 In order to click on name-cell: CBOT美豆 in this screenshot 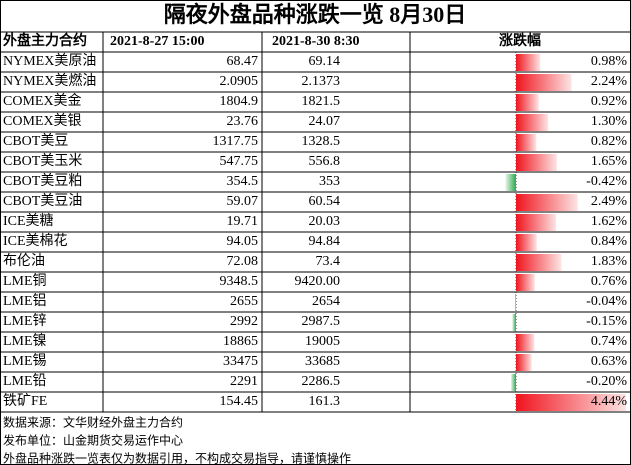, I will do `click(35, 141)`.